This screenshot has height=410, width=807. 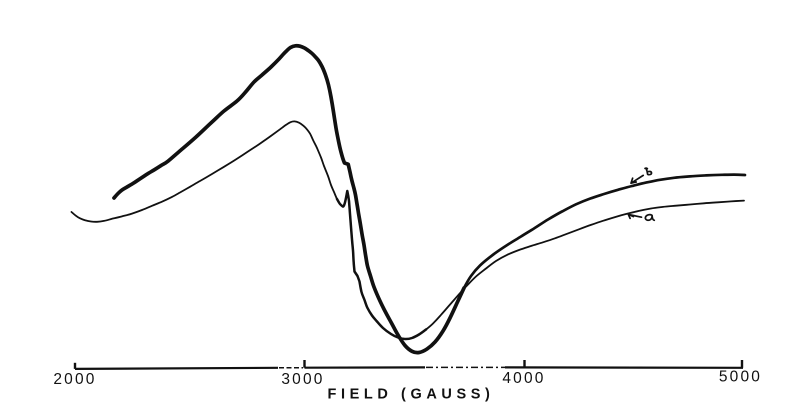 I want to click on svg-text: 3000, so click(x=302, y=379).